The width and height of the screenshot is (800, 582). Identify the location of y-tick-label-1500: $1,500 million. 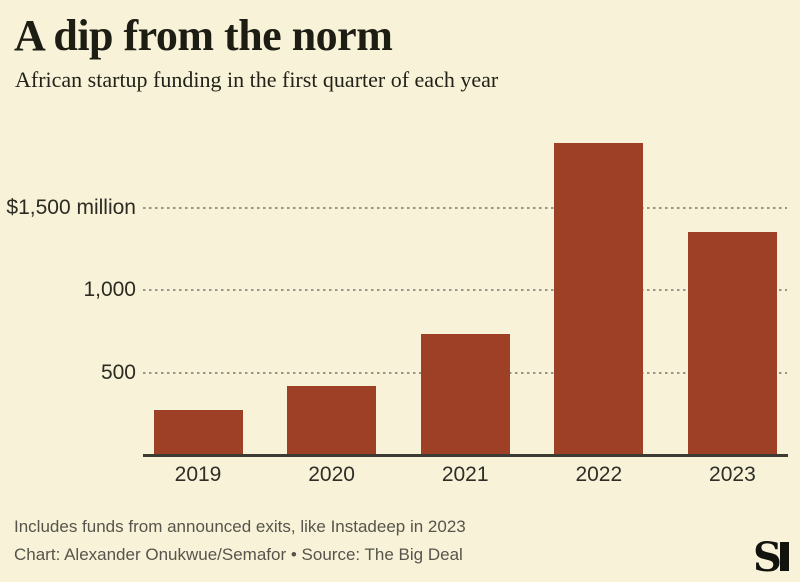
(71, 207).